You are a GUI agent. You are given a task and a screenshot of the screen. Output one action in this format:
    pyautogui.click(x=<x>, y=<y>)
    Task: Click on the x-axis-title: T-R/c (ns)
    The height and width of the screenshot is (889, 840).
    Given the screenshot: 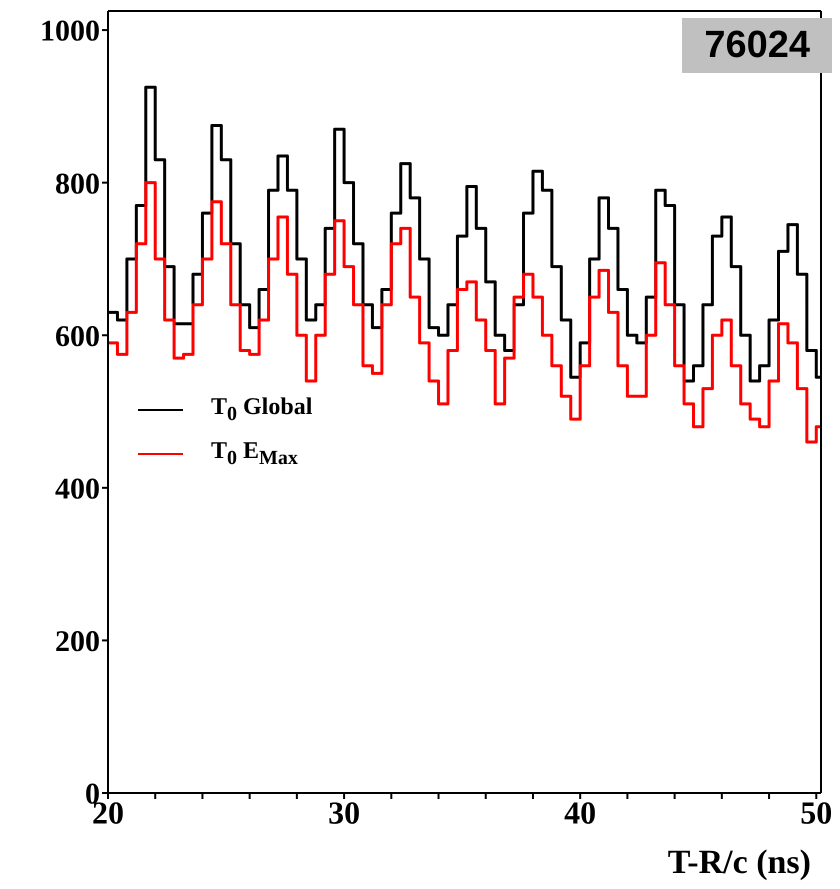 What is the action you would take?
    pyautogui.click(x=739, y=862)
    